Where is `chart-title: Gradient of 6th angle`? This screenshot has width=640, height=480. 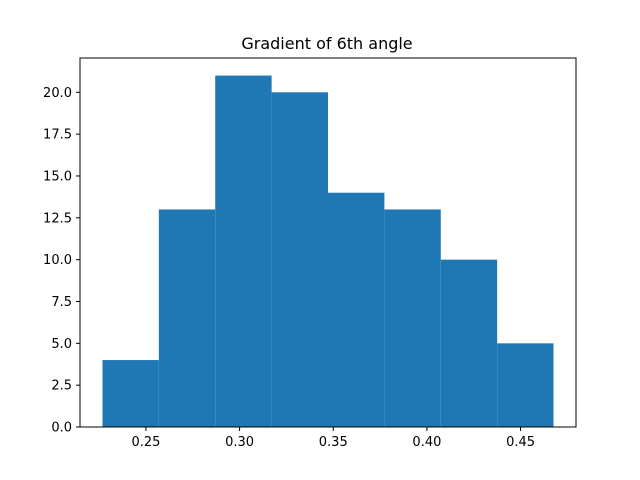
chart-title: Gradient of 6th angle is located at coordinates (326, 43).